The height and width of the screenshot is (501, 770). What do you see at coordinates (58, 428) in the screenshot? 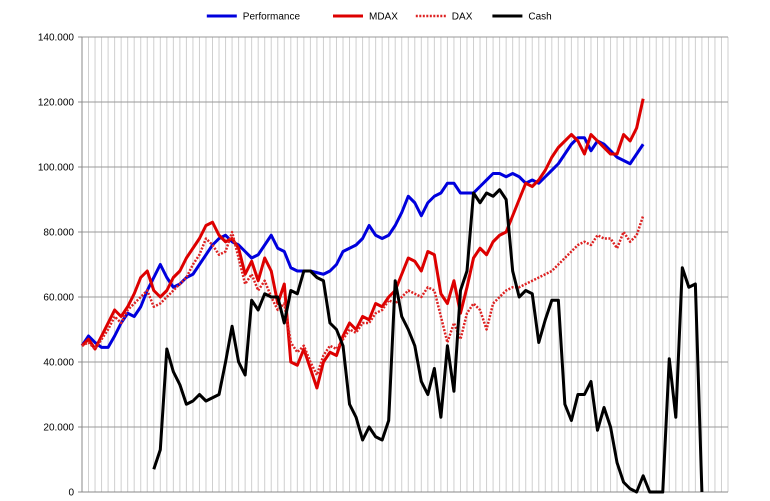
I see `y-tick-label: 20.000` at bounding box center [58, 428].